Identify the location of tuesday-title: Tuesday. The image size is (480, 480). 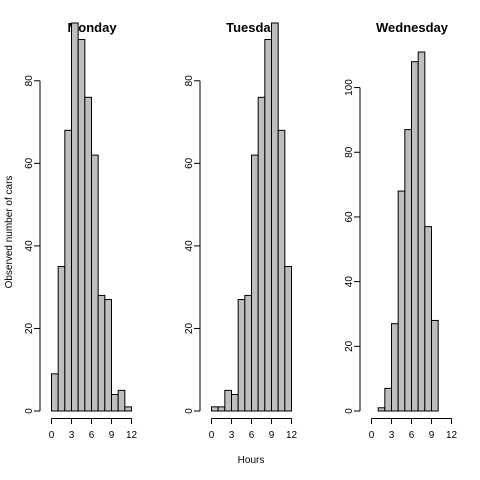
(252, 27).